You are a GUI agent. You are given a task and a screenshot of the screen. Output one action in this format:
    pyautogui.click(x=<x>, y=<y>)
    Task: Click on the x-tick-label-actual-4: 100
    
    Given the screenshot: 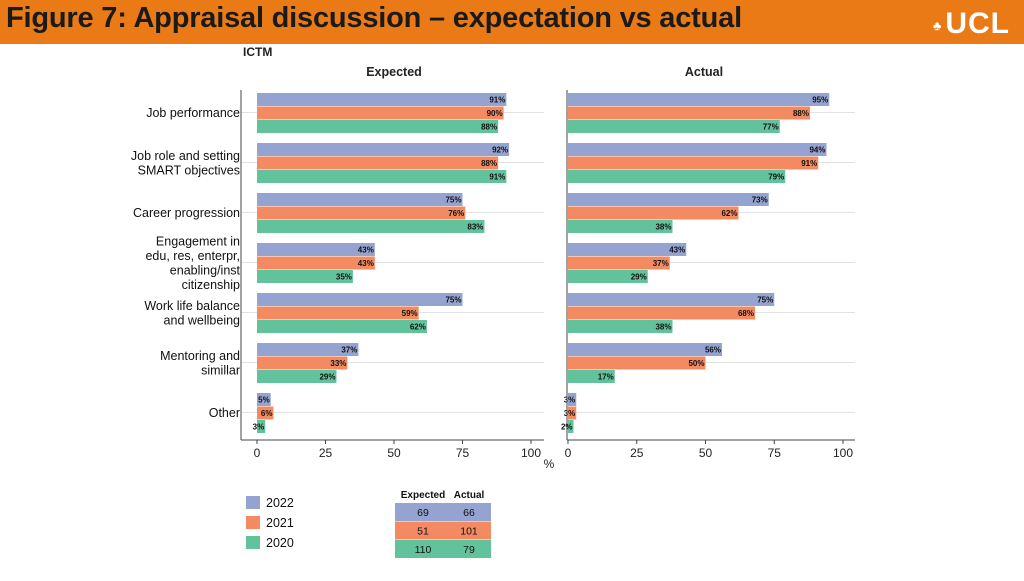 What is the action you would take?
    pyautogui.click(x=843, y=453)
    